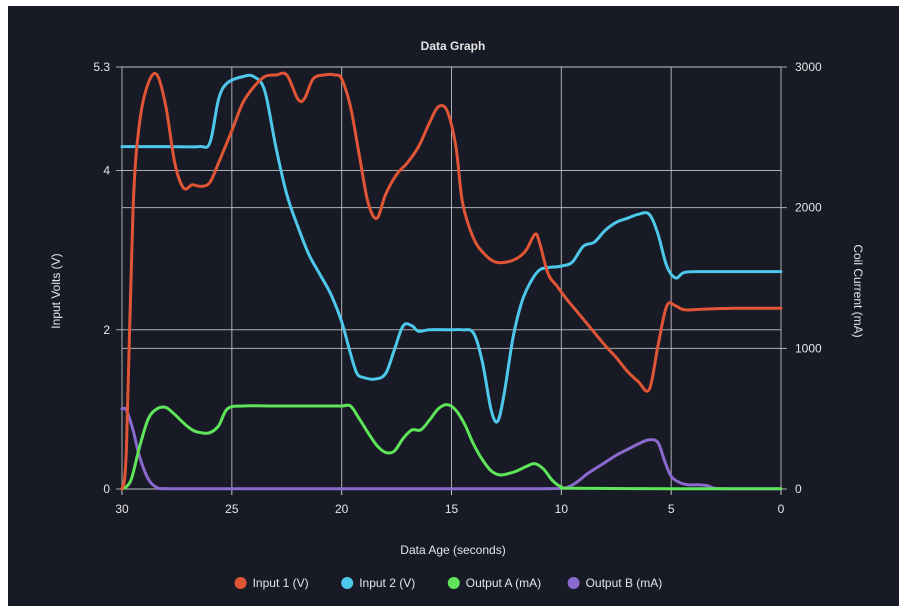  Describe the element at coordinates (798, 489) in the screenshot. I see `y-tick-label-right: 0` at that location.